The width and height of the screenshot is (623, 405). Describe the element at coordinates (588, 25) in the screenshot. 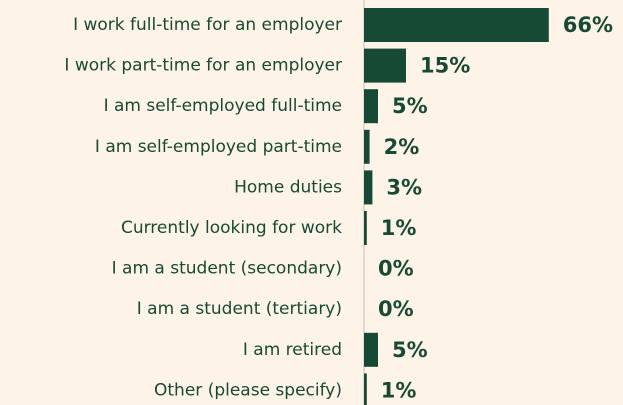

I see `value-label: 66%` at that location.